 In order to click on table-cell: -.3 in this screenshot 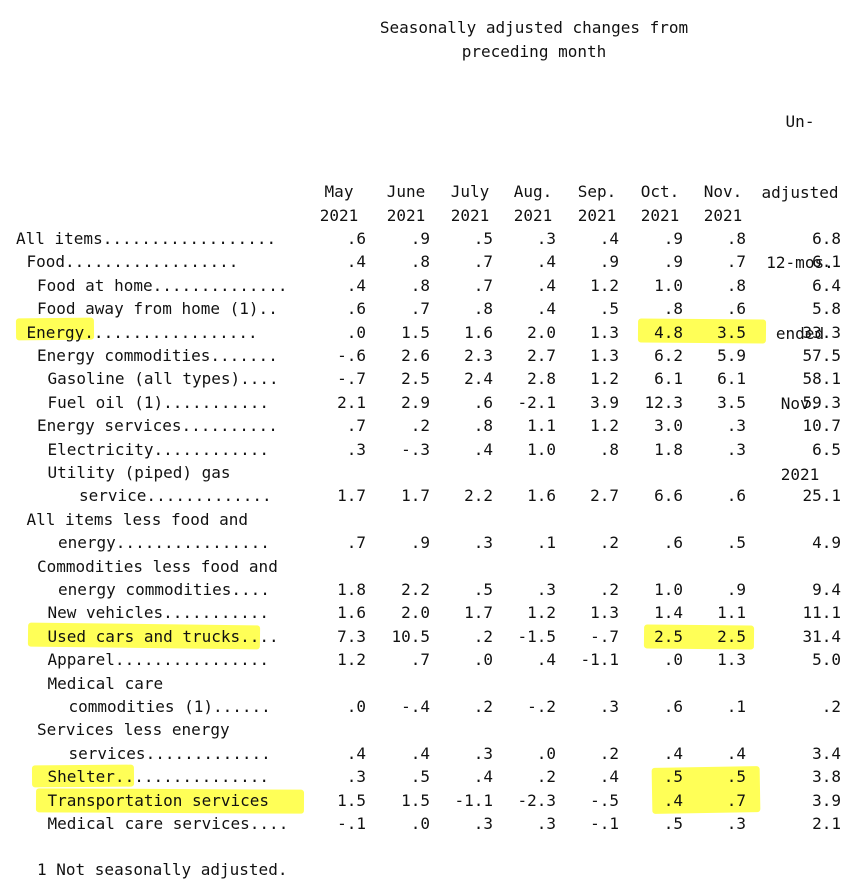, I will do `click(415, 449)`.